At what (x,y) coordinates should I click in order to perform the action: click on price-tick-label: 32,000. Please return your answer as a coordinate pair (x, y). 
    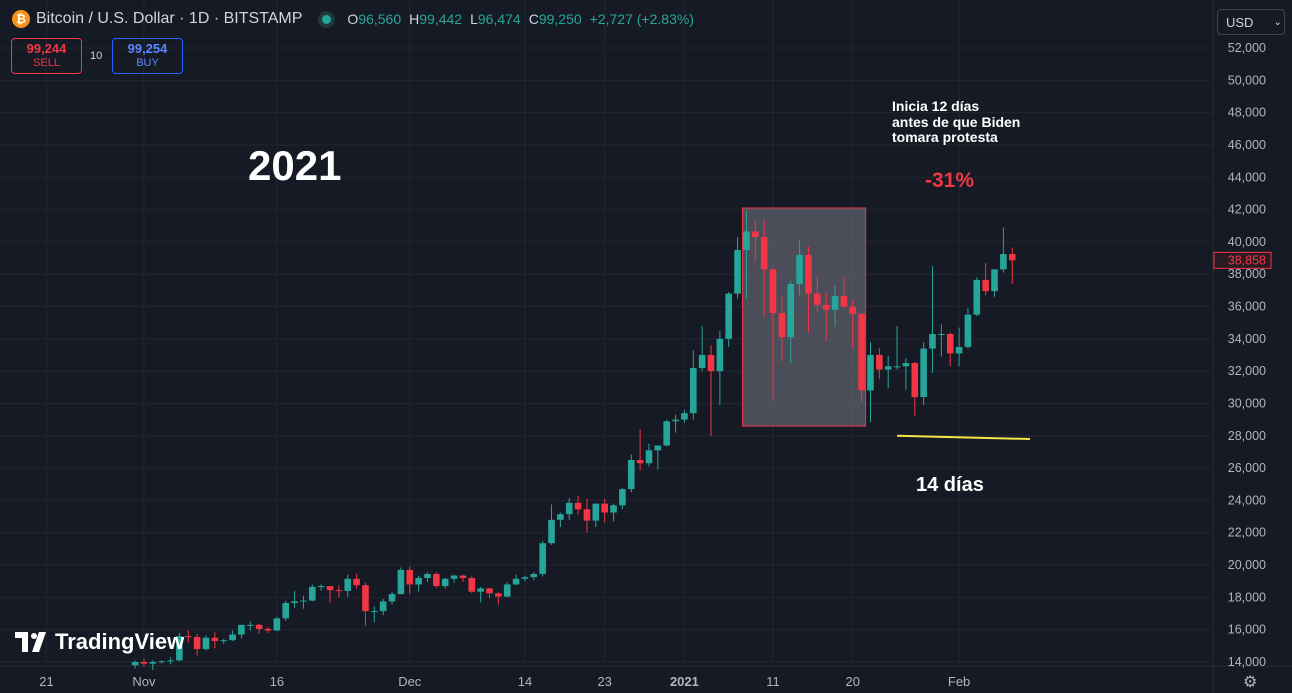
    Looking at the image, I should click on (1247, 371).